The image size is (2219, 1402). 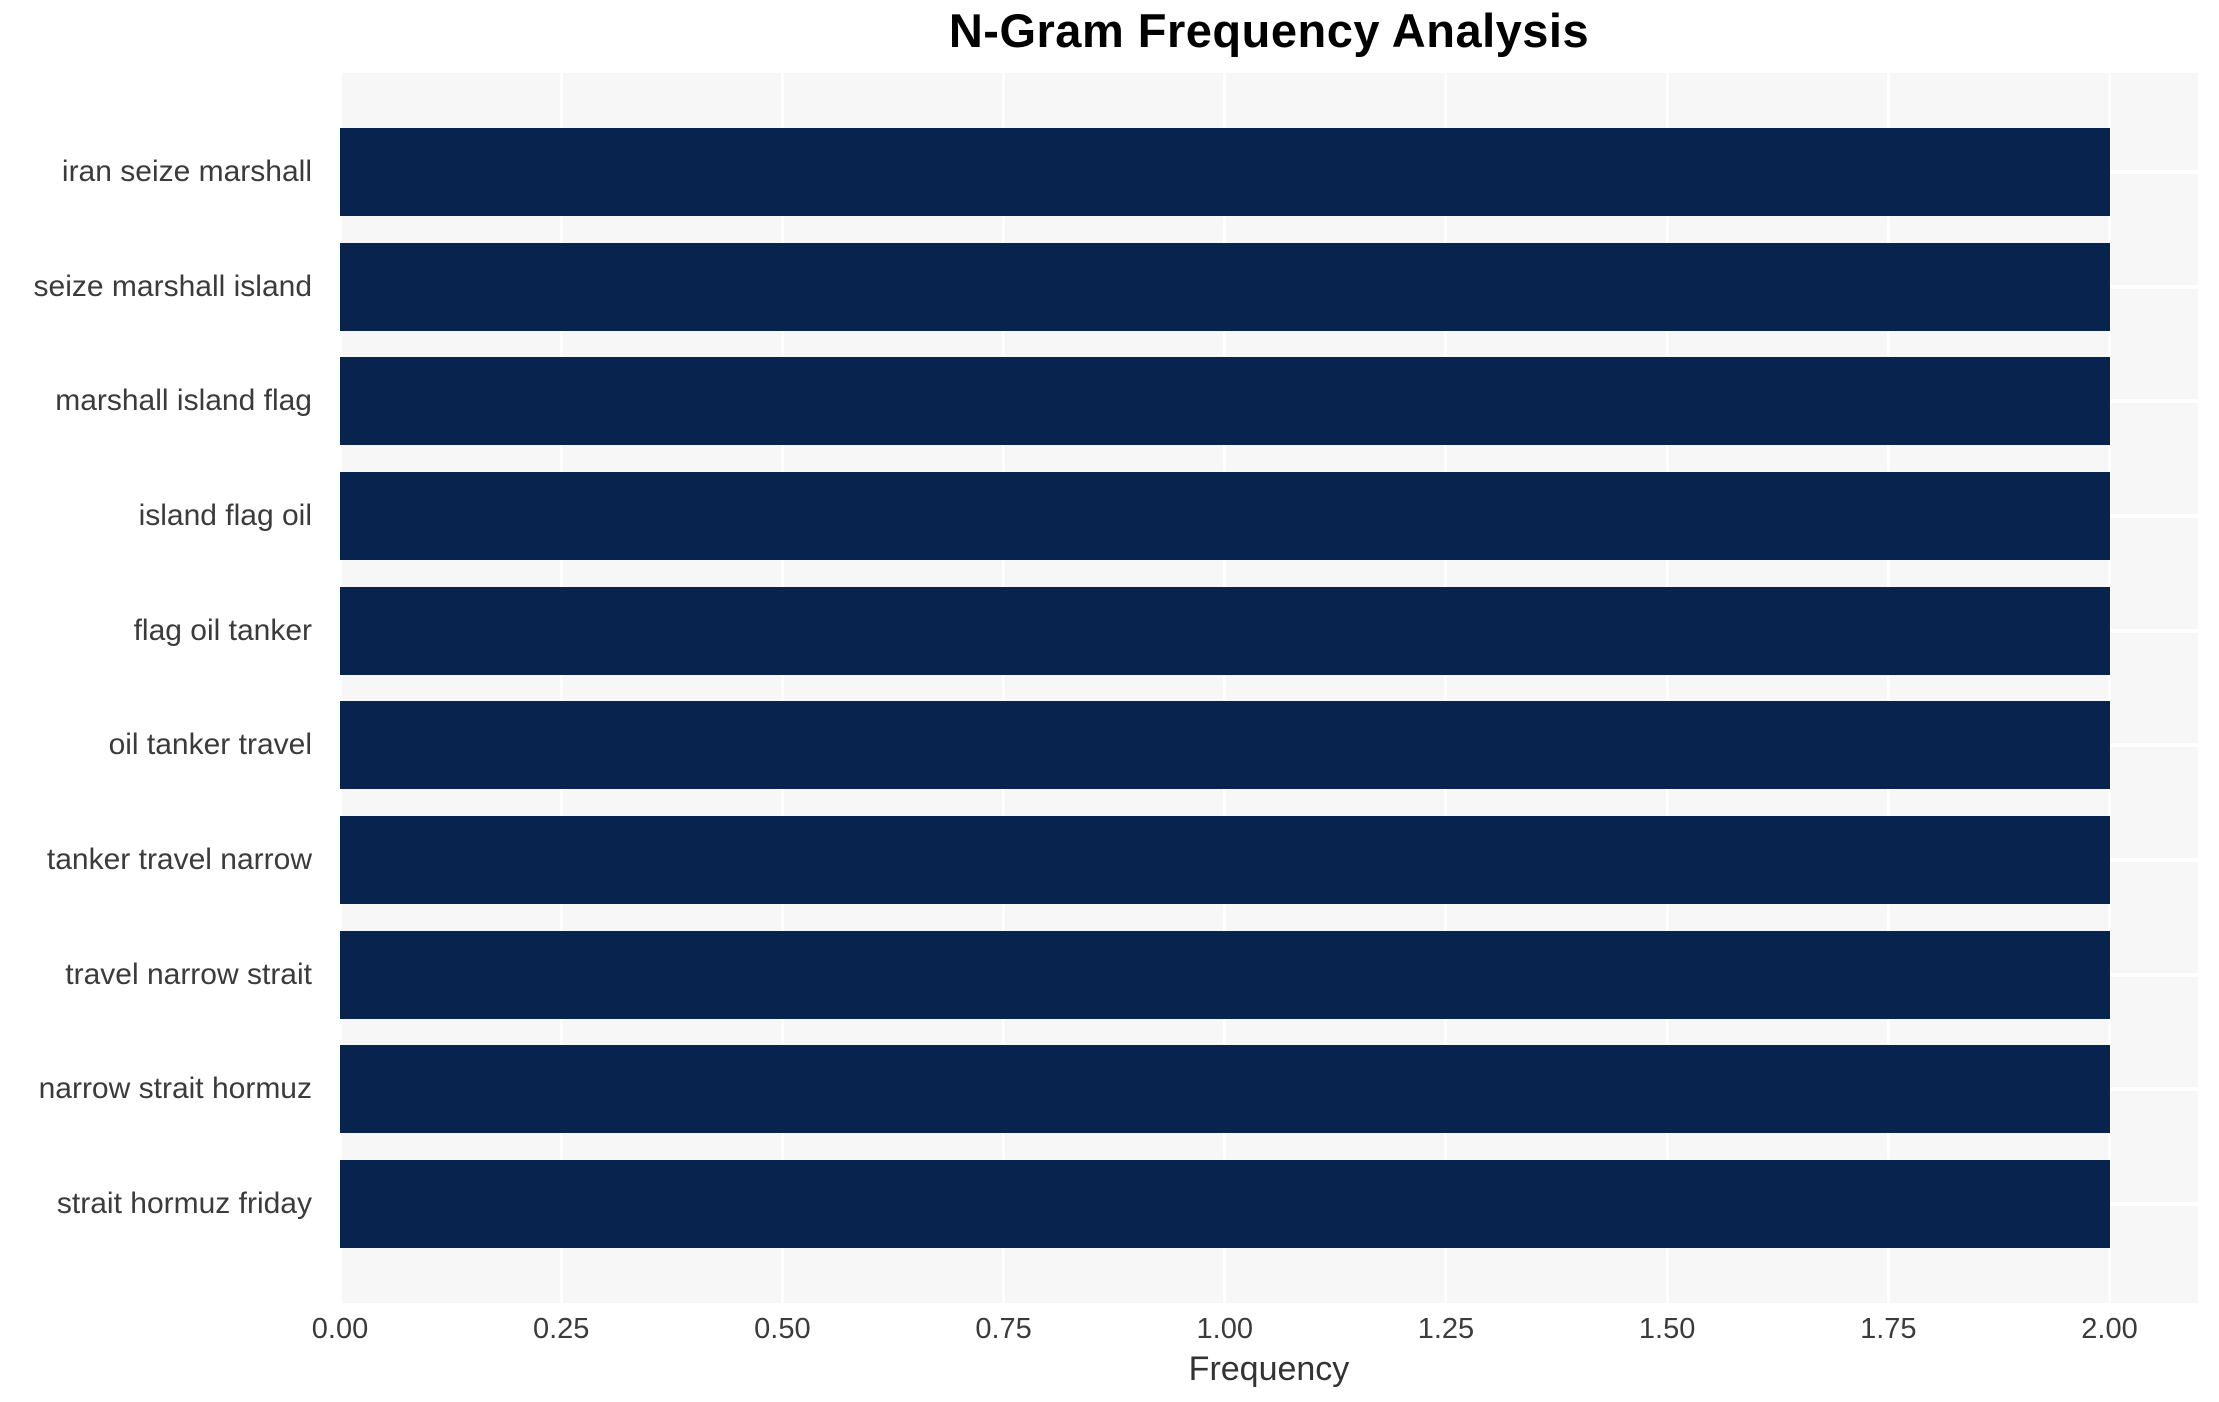 I want to click on chart-title: N-Gram Frequency Analysis, so click(x=1269, y=30).